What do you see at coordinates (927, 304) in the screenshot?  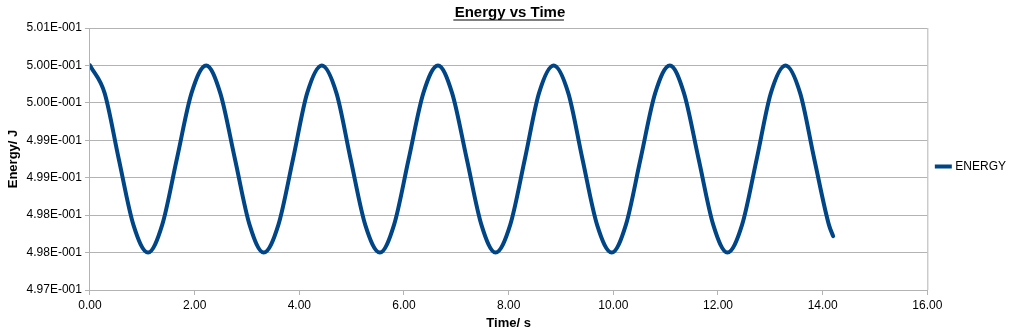 I see `x-tick-label: 16.00` at bounding box center [927, 304].